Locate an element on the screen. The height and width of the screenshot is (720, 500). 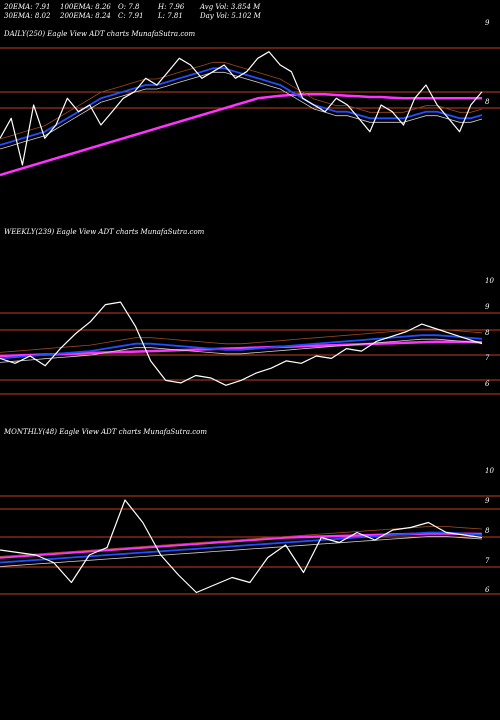
close-label: C: 7.91 is located at coordinates (131, 16).